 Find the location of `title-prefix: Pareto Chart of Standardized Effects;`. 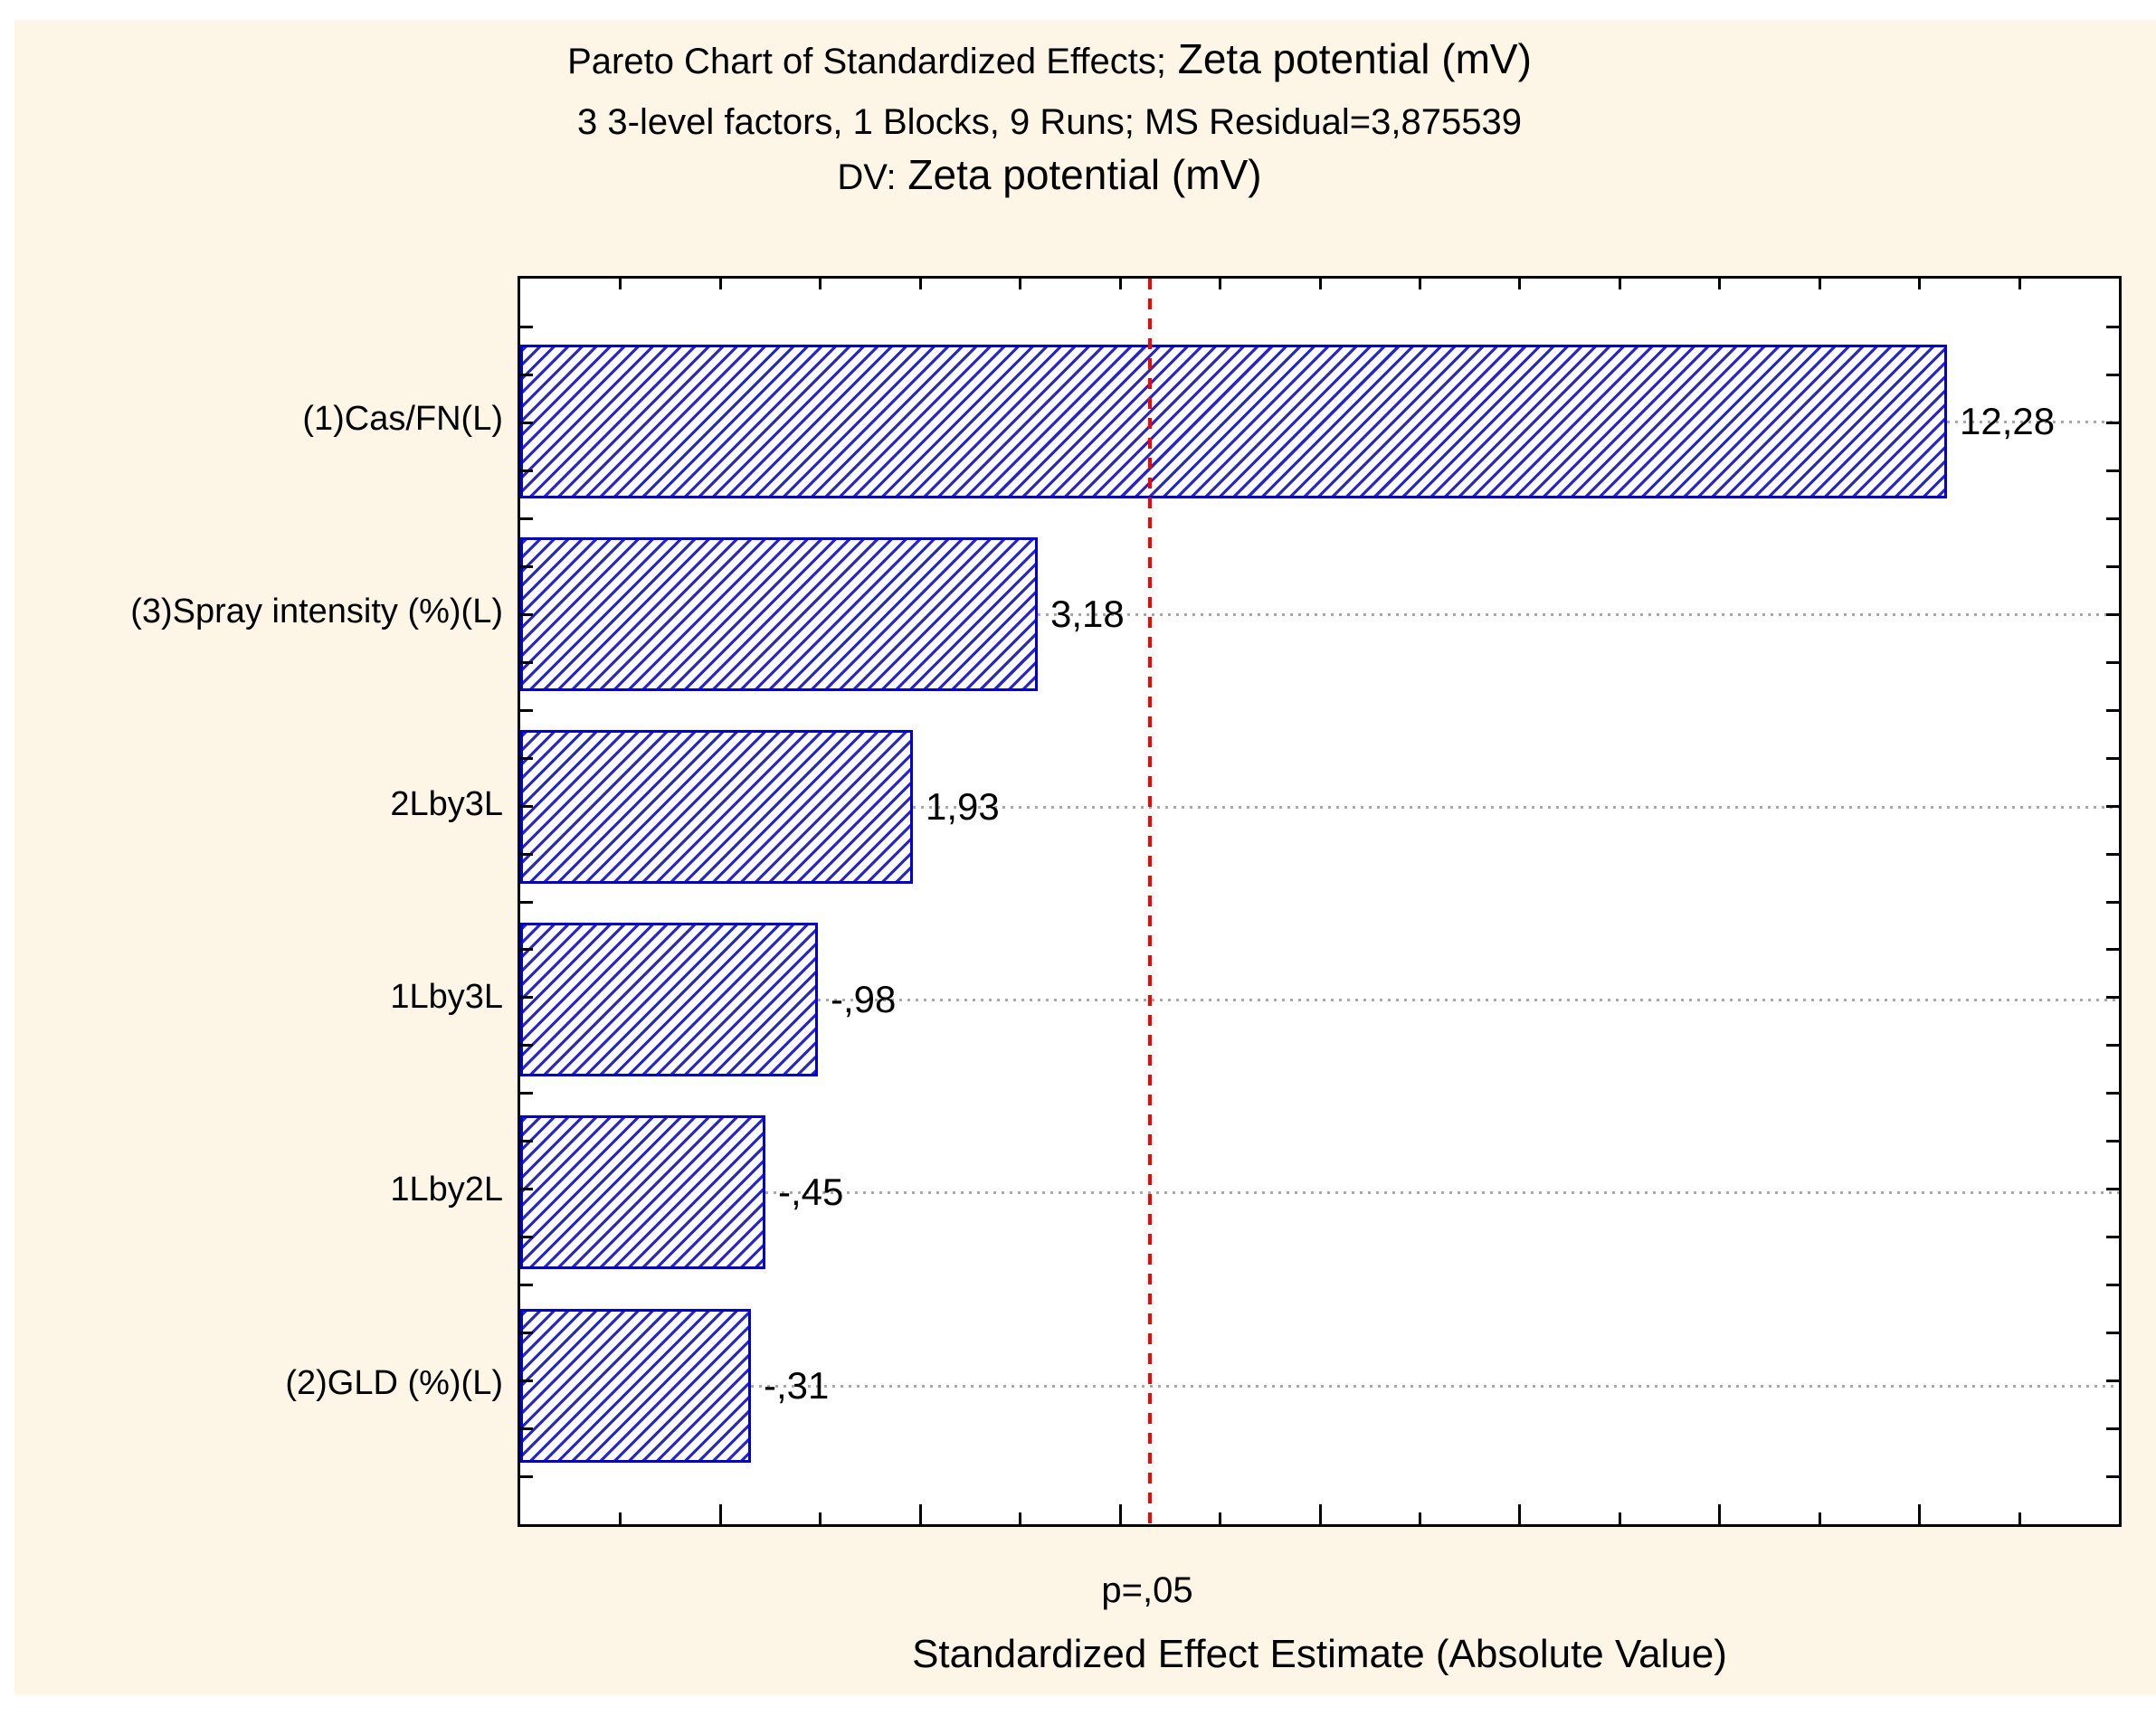

title-prefix: Pareto Chart of Standardized Effects; is located at coordinates (866, 61).